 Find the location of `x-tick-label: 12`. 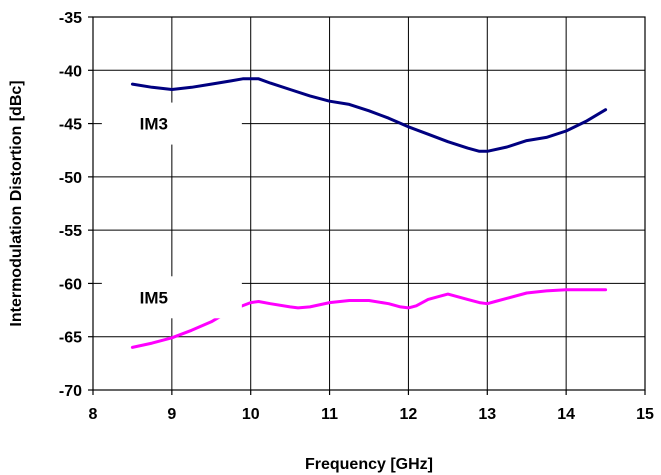

x-tick-label: 12 is located at coordinates (409, 414).